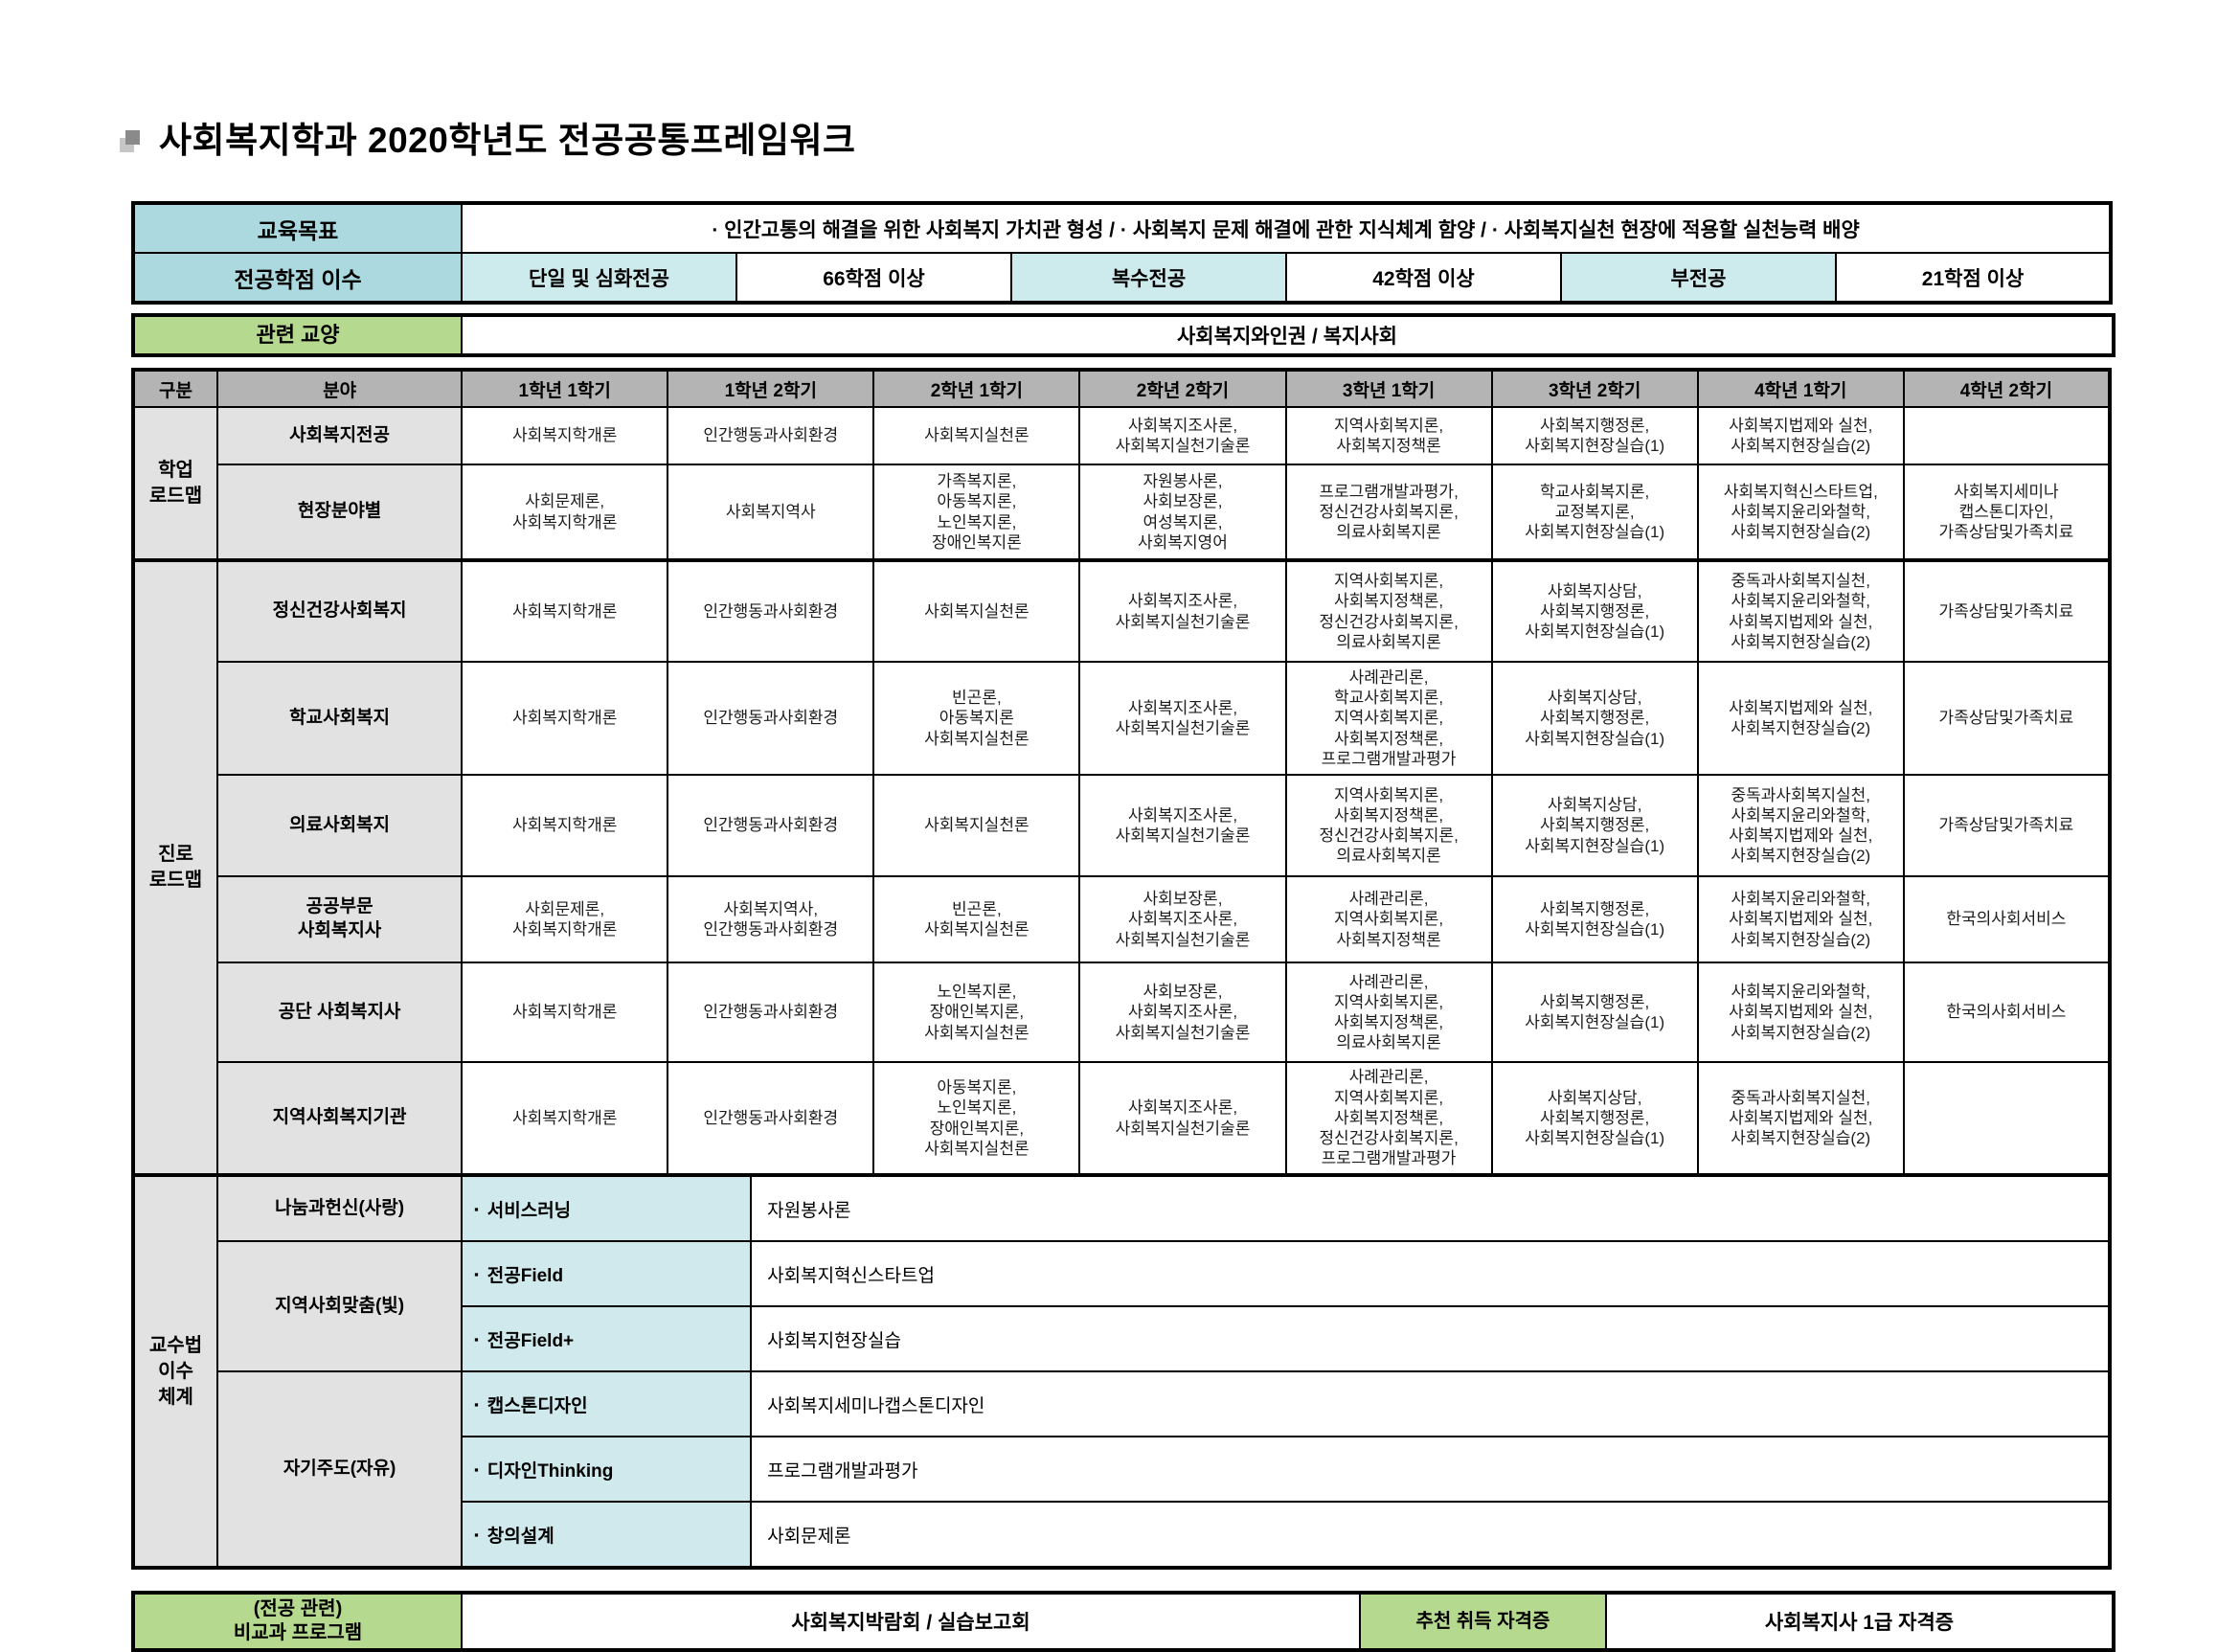 The width and height of the screenshot is (2240, 1652). What do you see at coordinates (608, 1404) in the screenshot?
I see `method-label: ▪ 캡스톤디자인` at bounding box center [608, 1404].